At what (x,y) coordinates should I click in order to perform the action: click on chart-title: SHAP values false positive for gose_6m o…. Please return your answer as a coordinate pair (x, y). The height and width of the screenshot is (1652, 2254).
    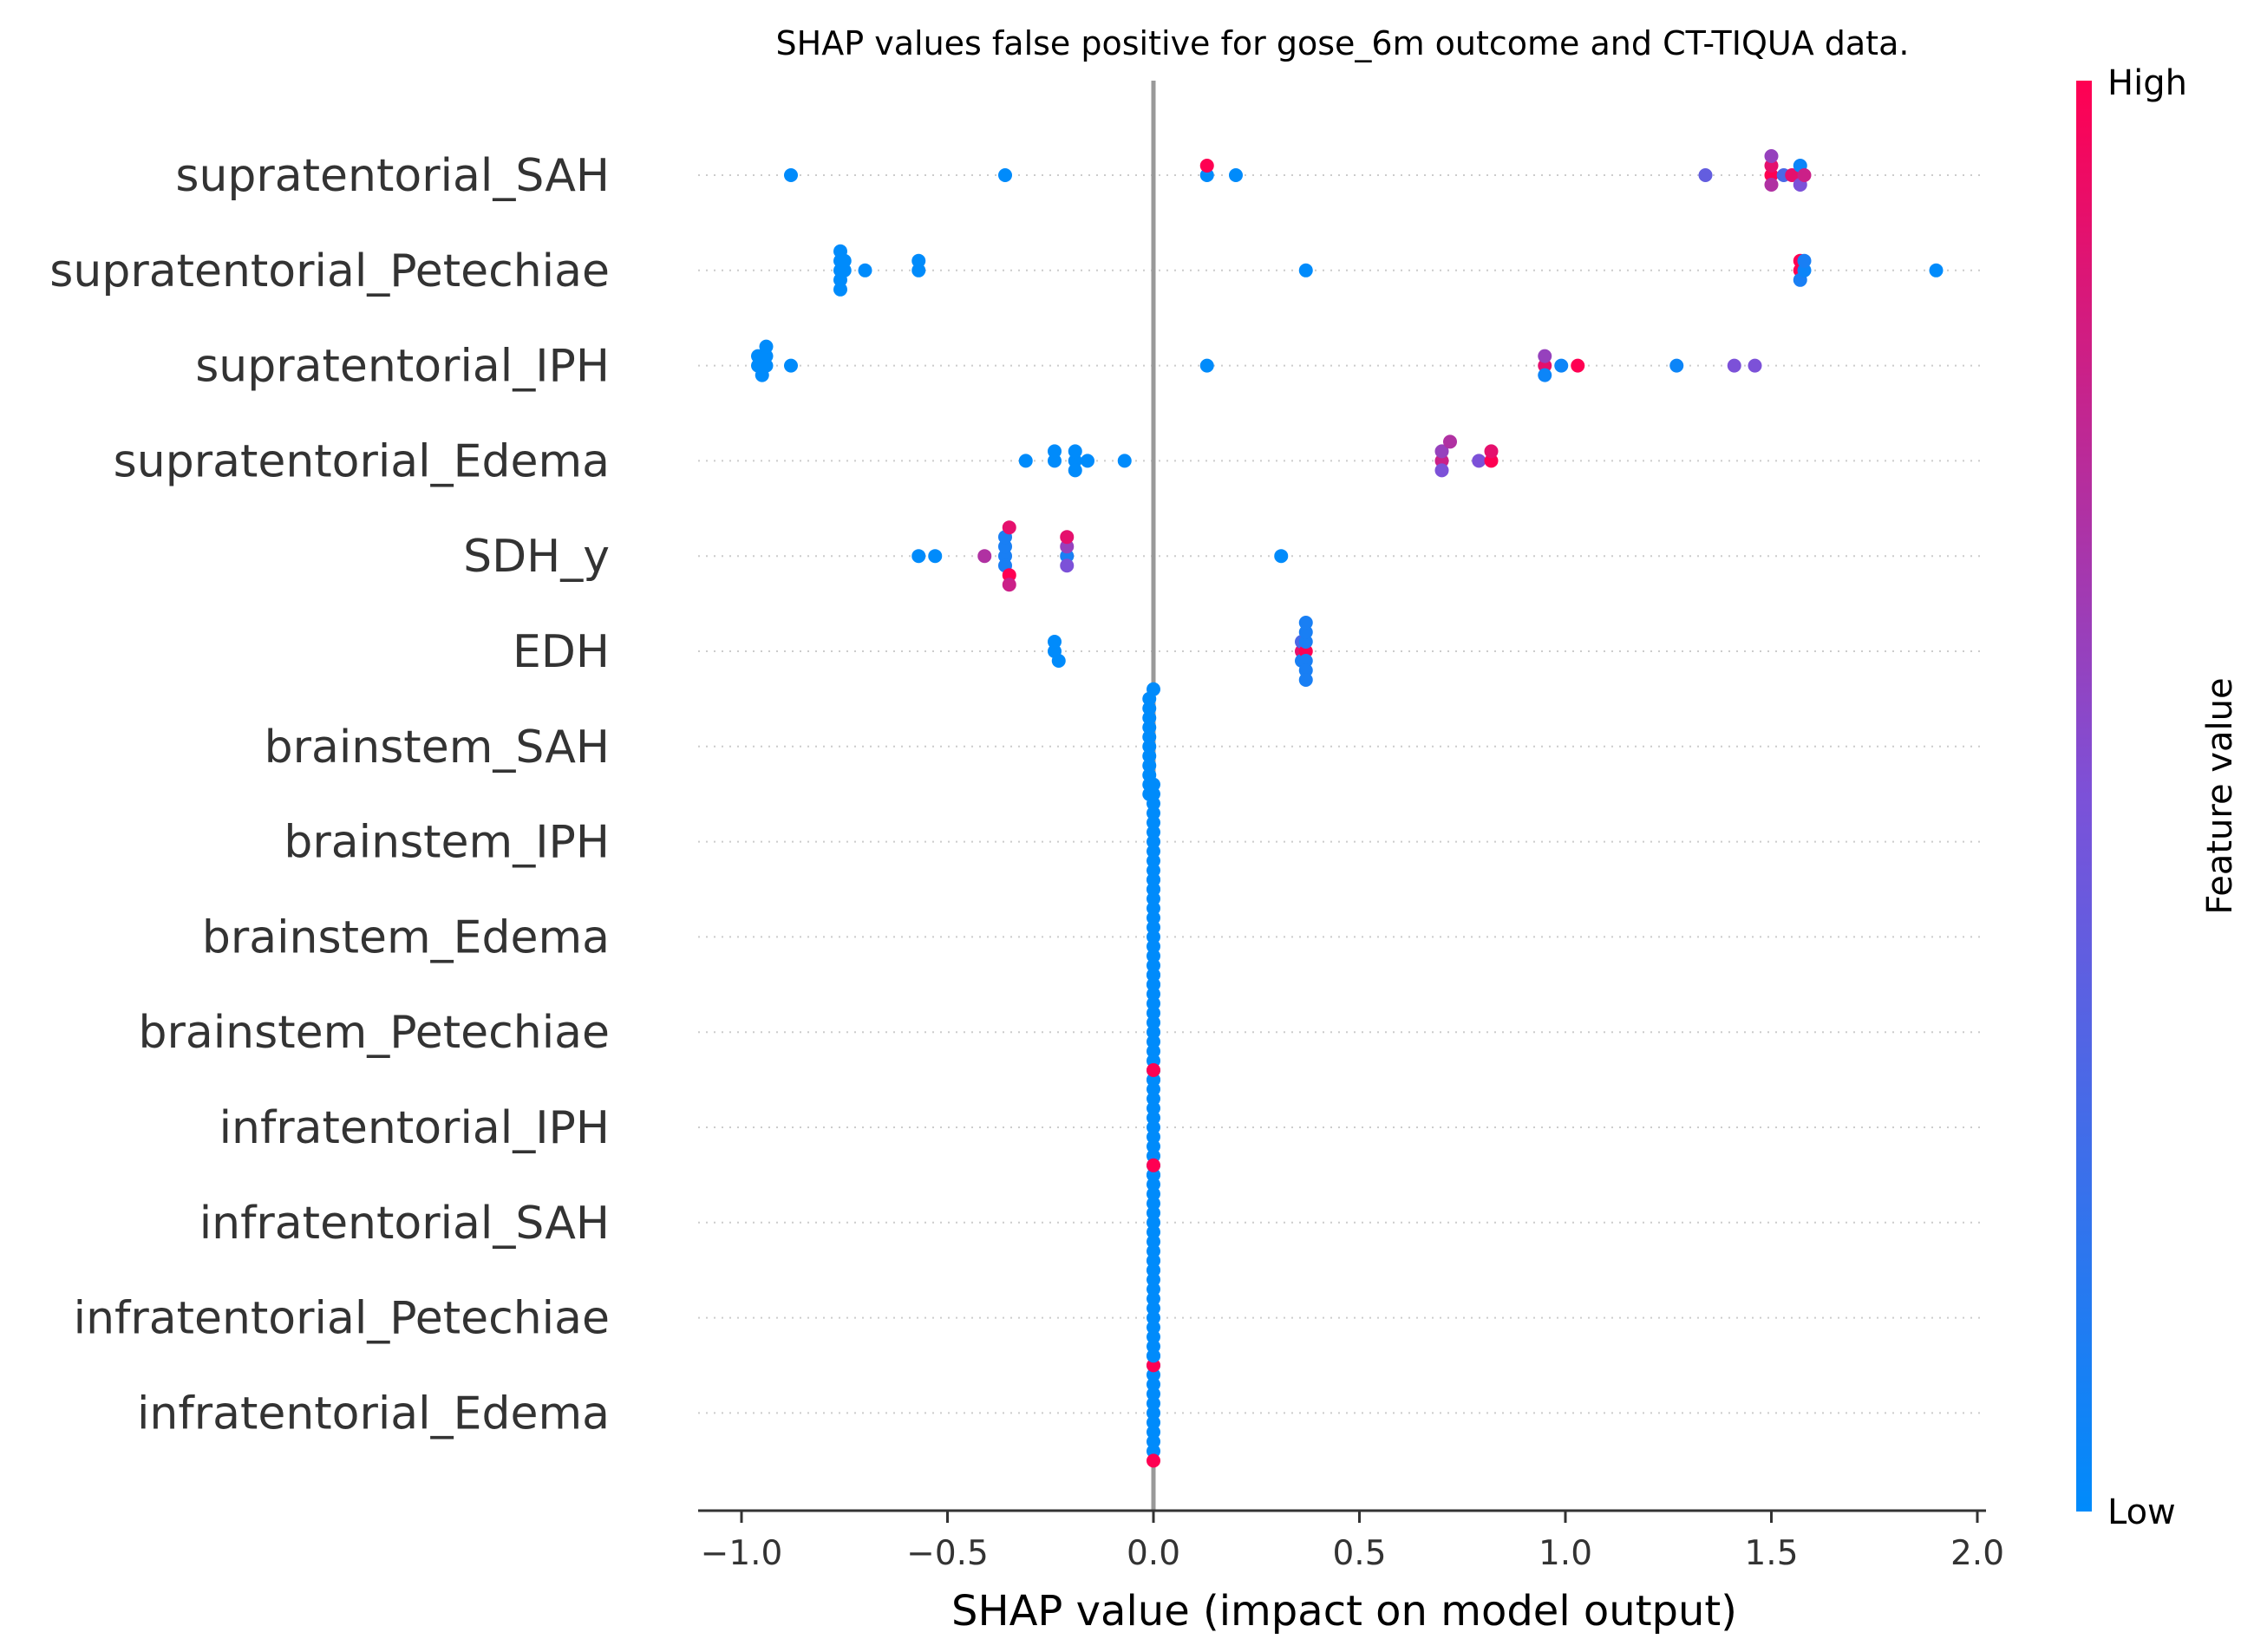
    Looking at the image, I should click on (1343, 43).